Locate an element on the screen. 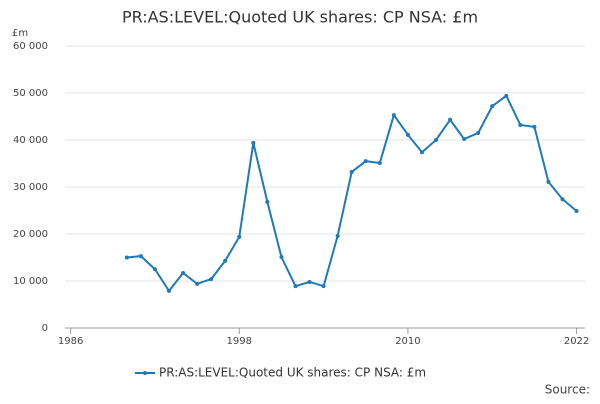 The height and width of the screenshot is (404, 600). y-tick-label: 10 000 is located at coordinates (30, 281).